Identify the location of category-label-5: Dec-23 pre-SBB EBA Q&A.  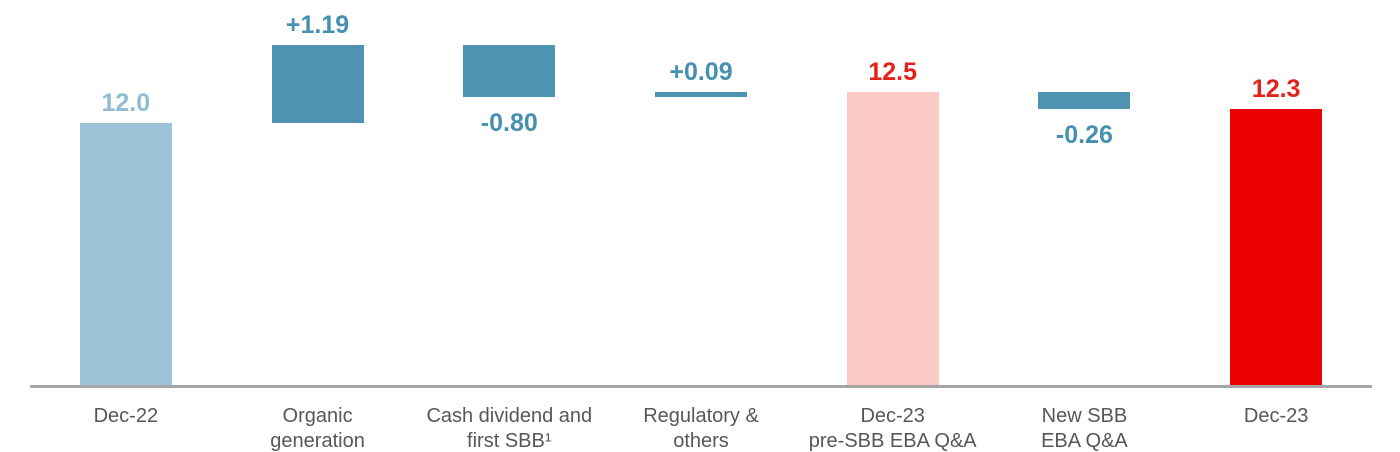
(893, 428).